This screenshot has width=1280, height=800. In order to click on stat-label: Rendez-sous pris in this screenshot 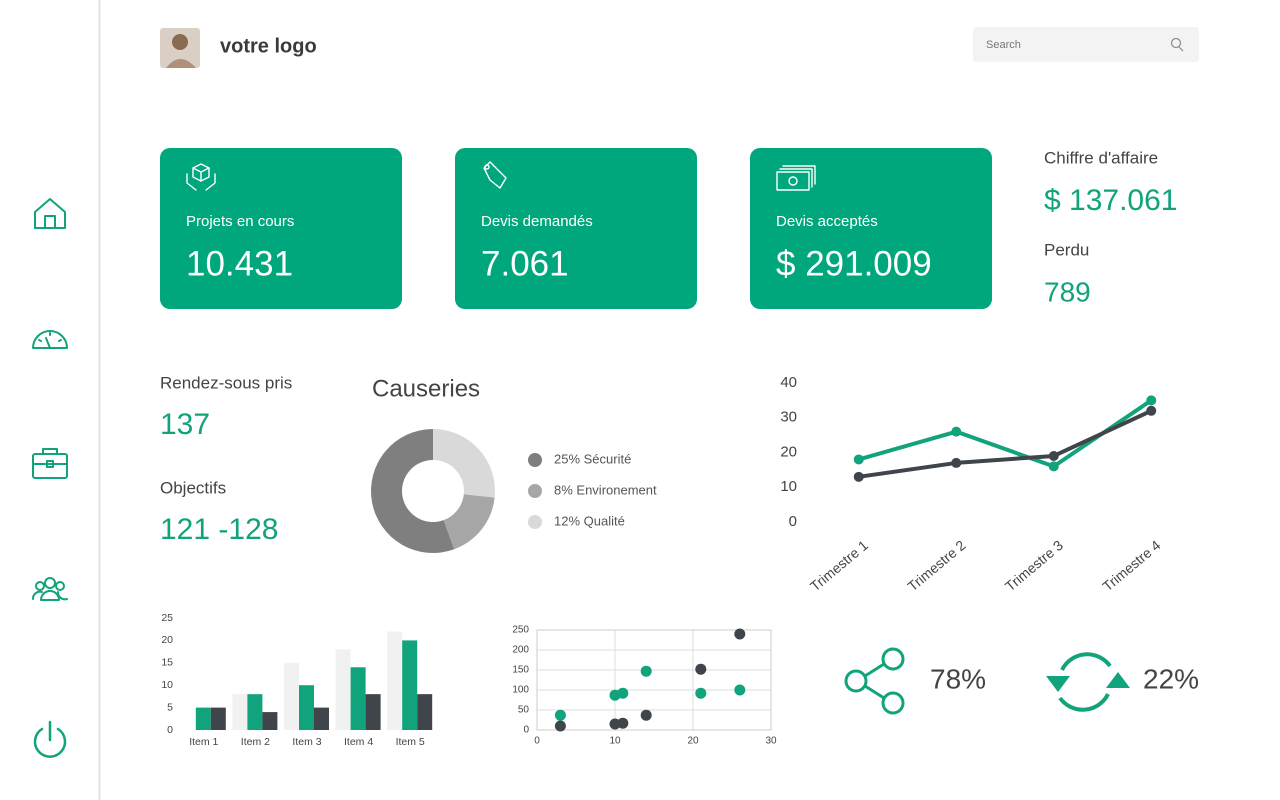, I will do `click(226, 382)`.